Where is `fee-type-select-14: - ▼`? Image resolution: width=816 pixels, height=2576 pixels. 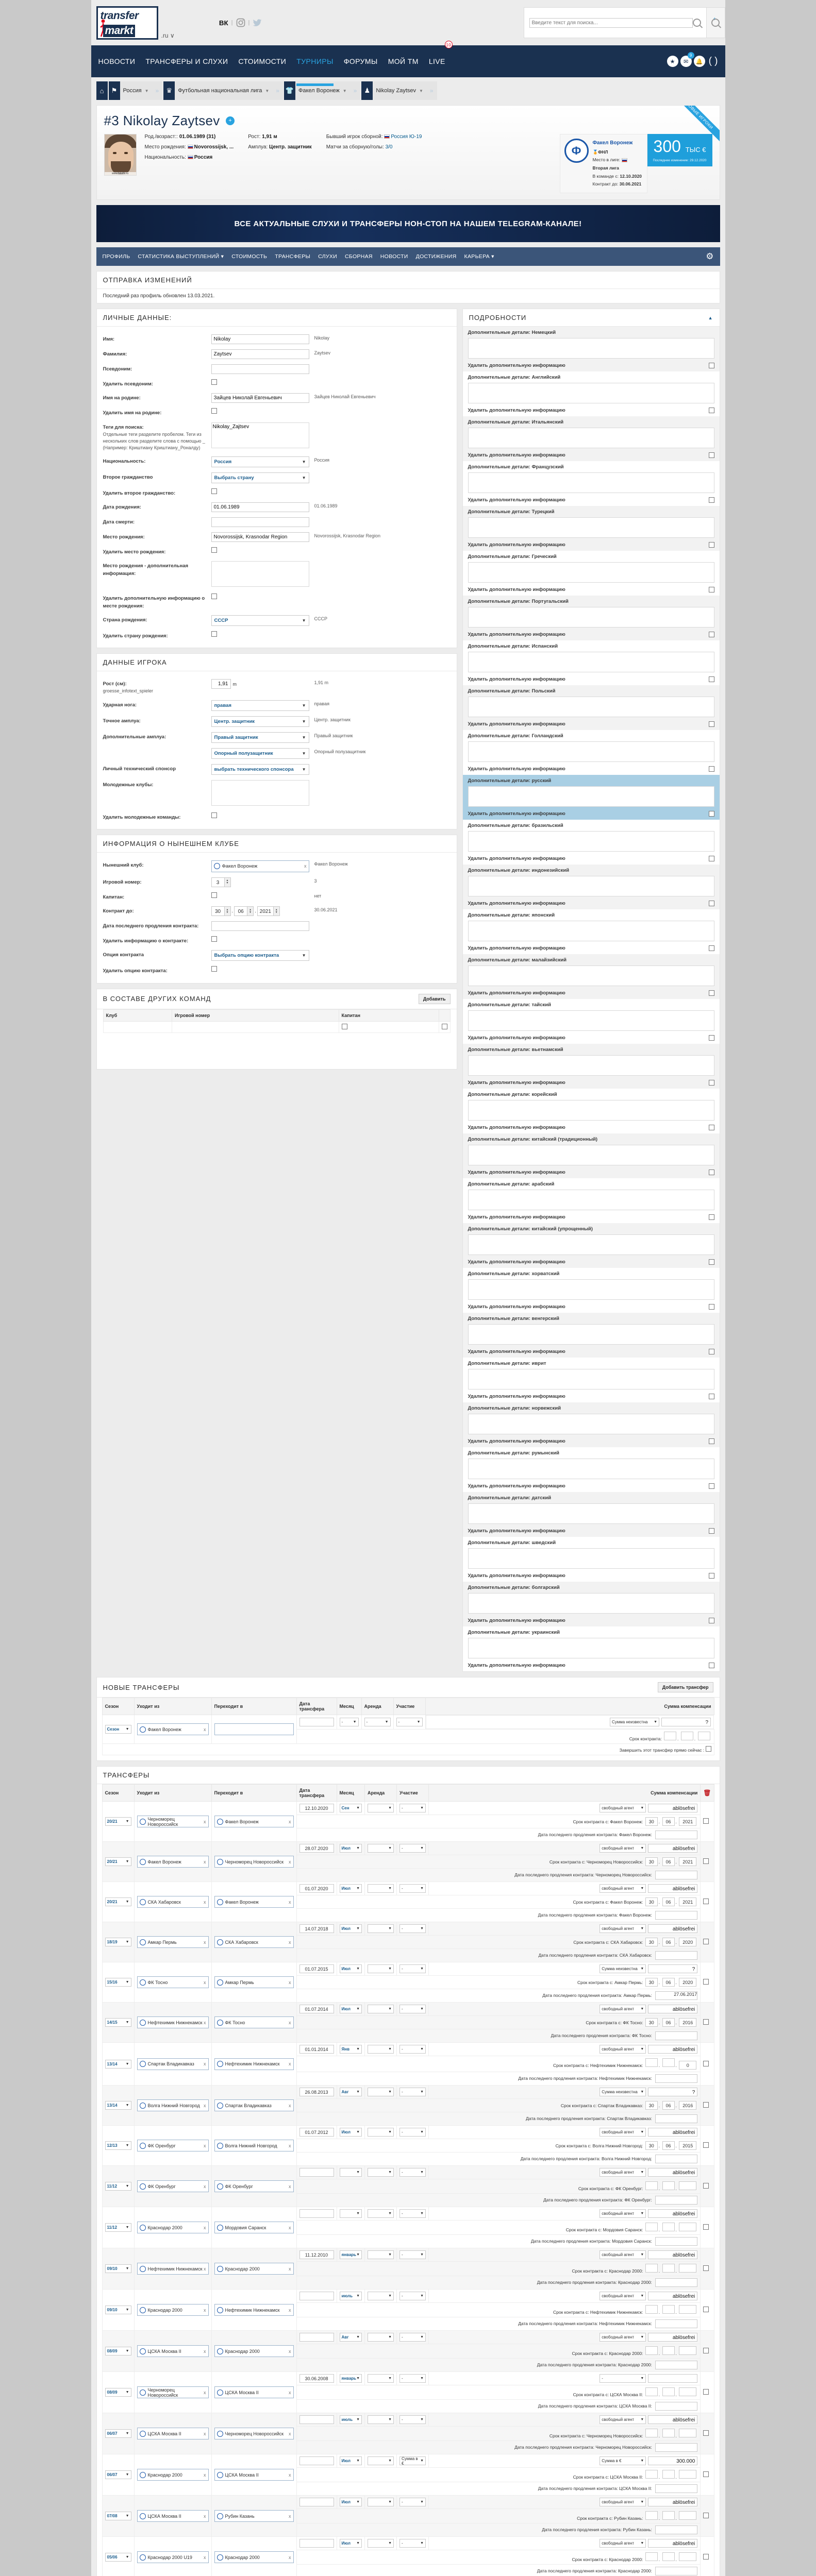
fee-type-select-14: - ▼ is located at coordinates (622, 2378).